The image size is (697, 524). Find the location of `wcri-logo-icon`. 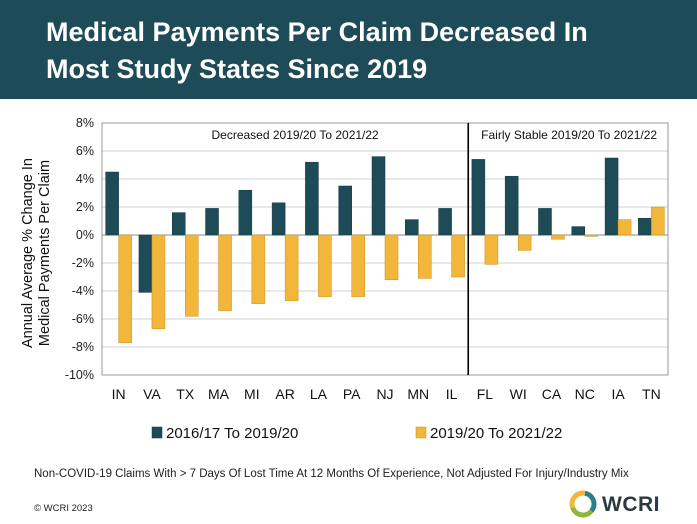

wcri-logo-icon is located at coordinates (583, 504).